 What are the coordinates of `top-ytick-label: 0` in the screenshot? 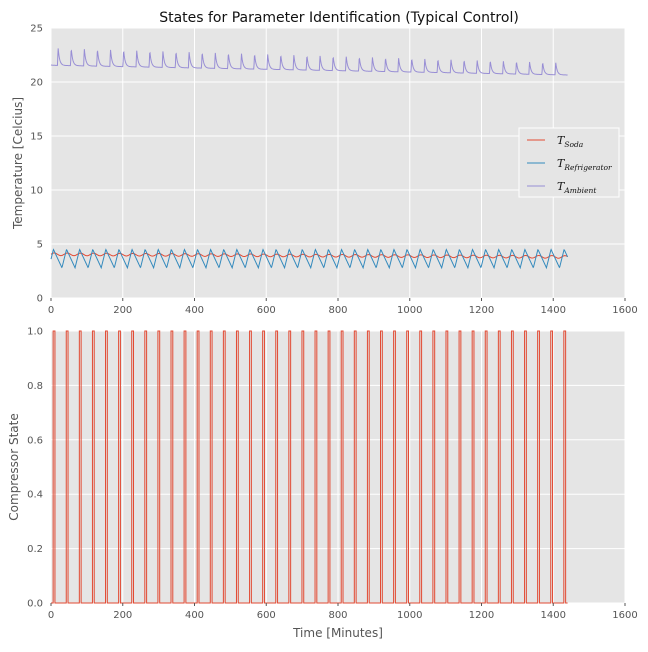 It's located at (40, 299).